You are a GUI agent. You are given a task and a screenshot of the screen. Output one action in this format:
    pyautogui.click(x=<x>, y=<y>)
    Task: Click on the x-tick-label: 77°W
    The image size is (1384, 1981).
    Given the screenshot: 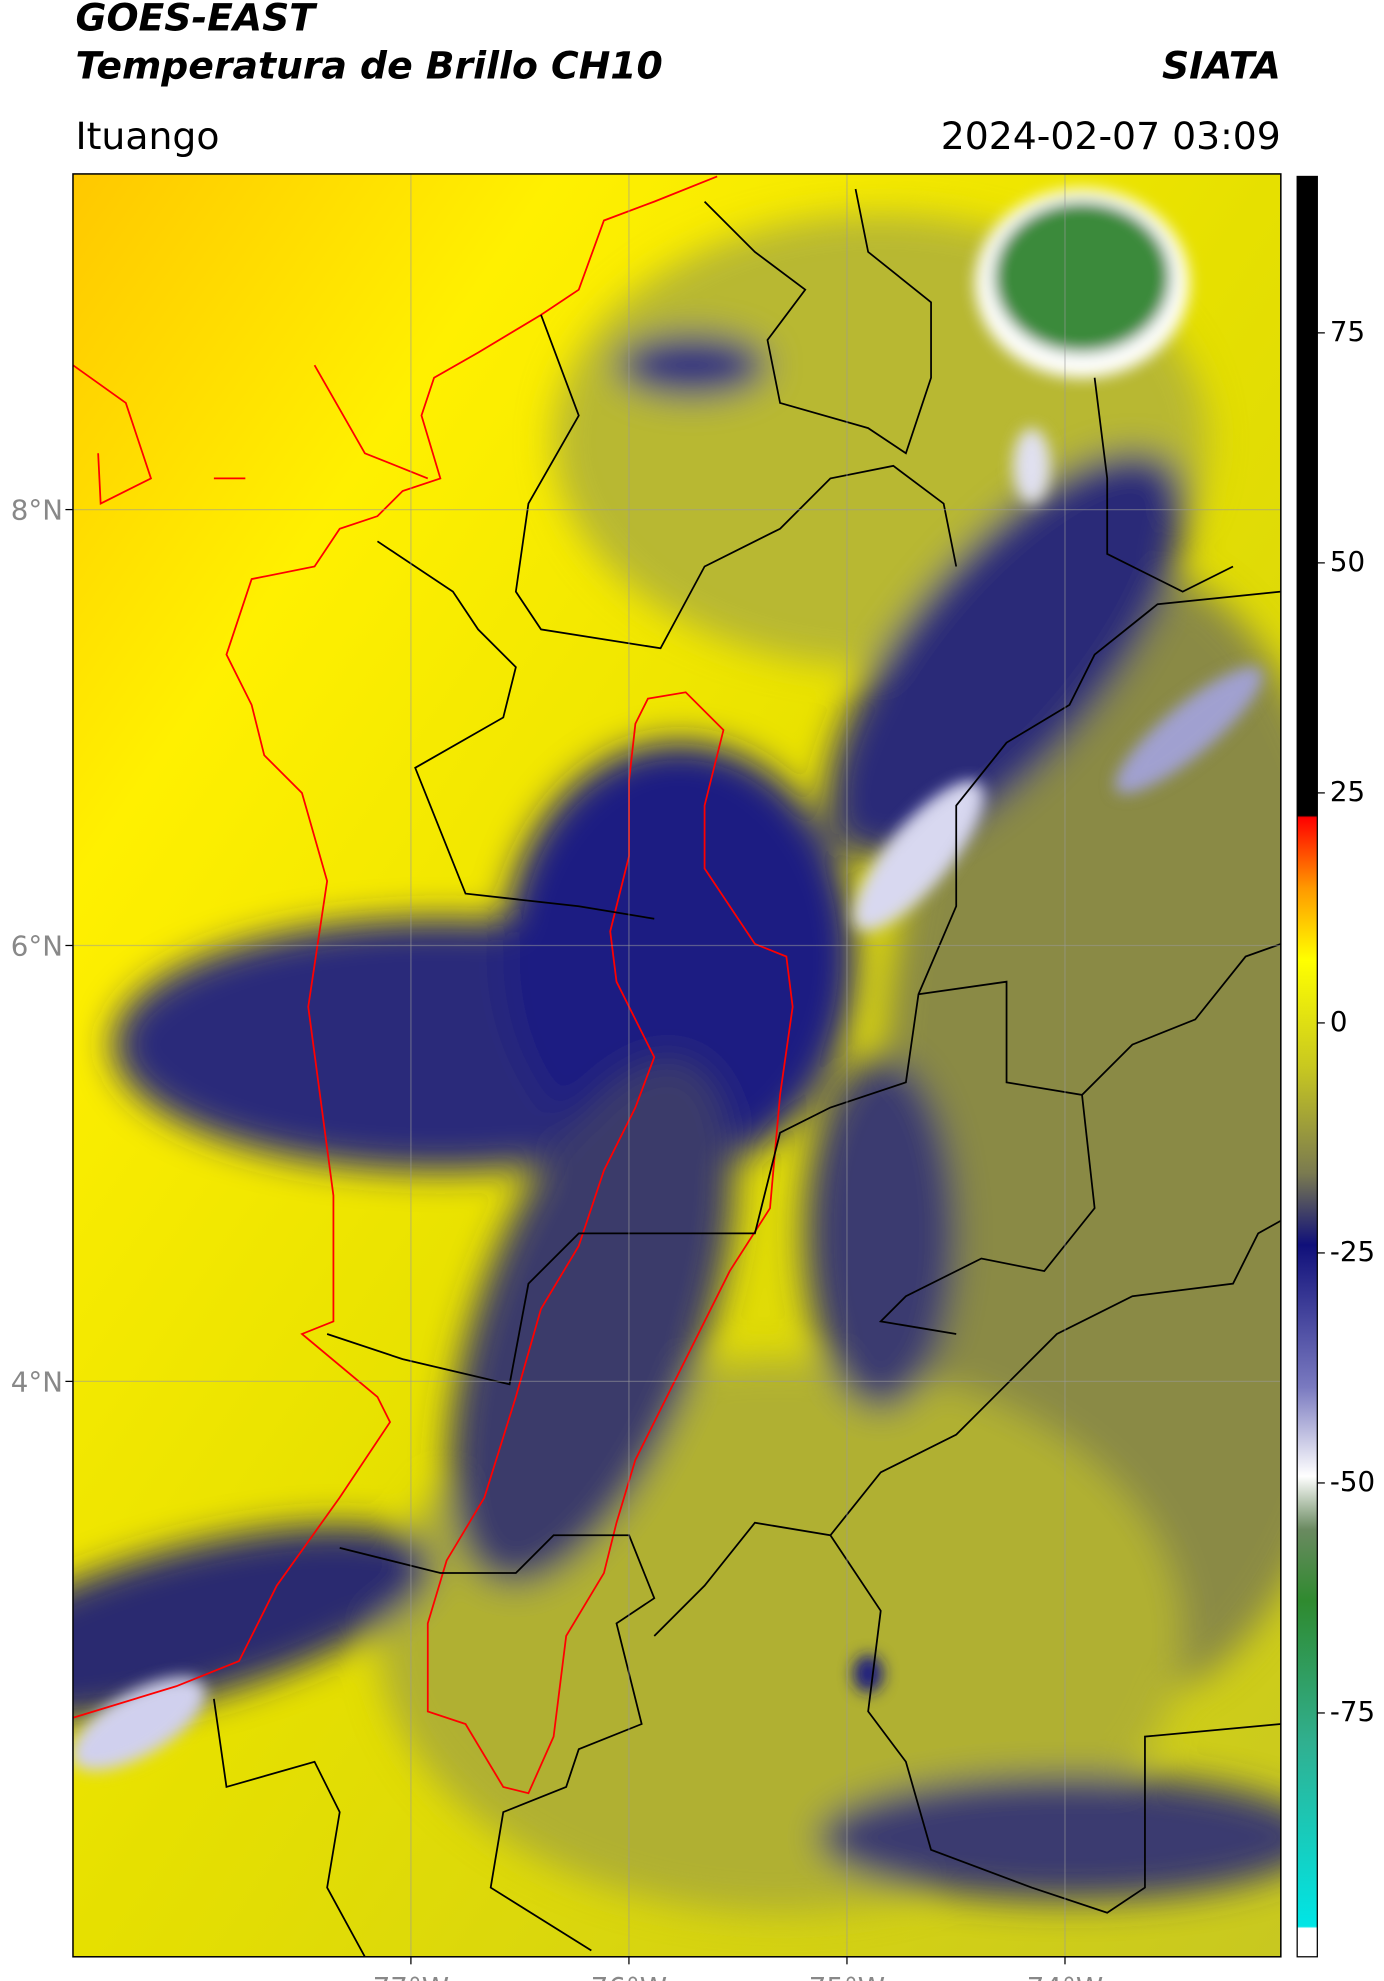 What is the action you would take?
    pyautogui.click(x=411, y=1976)
    